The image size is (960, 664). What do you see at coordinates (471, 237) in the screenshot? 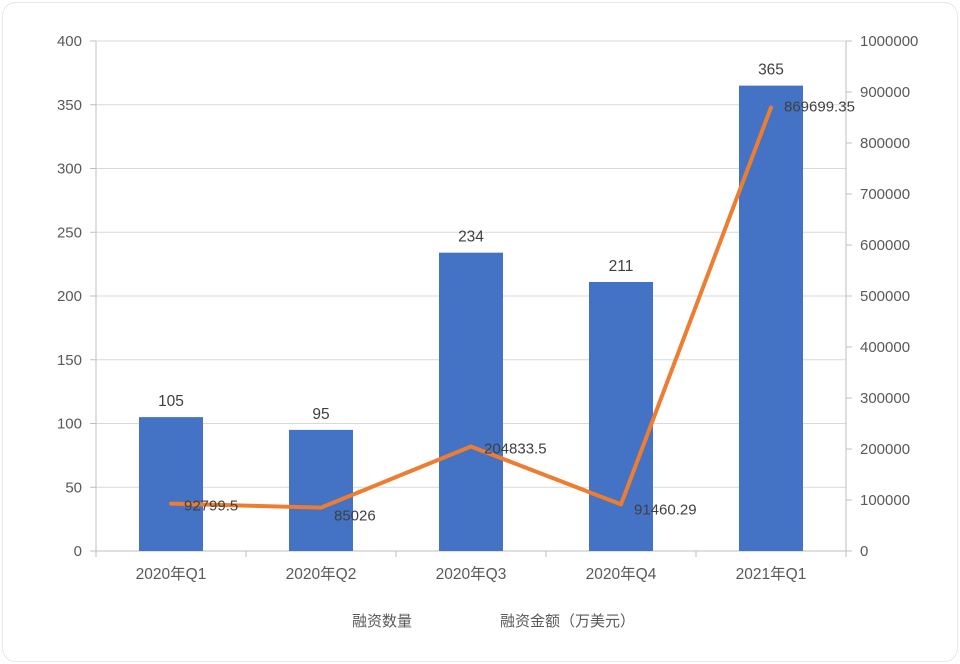
I see `bar-value-label: 234` at bounding box center [471, 237].